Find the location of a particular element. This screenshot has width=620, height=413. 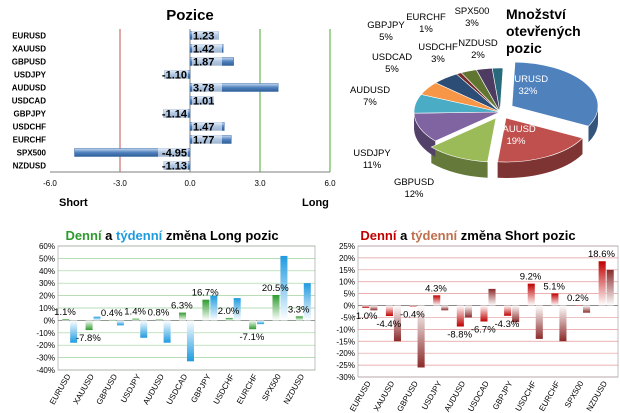

y-tick-label: 10% is located at coordinates (347, 282).